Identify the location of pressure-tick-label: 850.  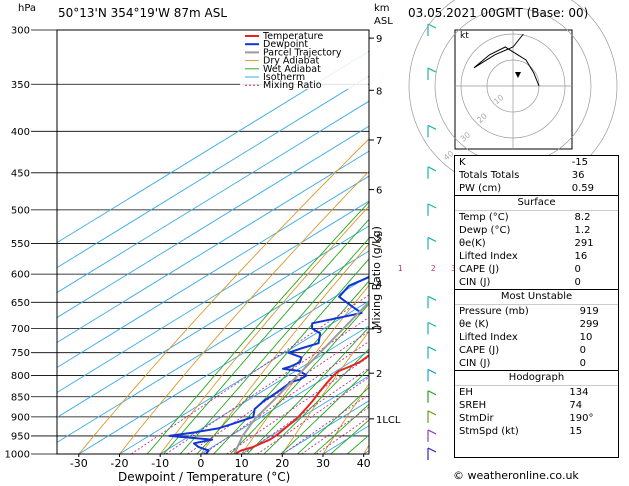
(20, 397).